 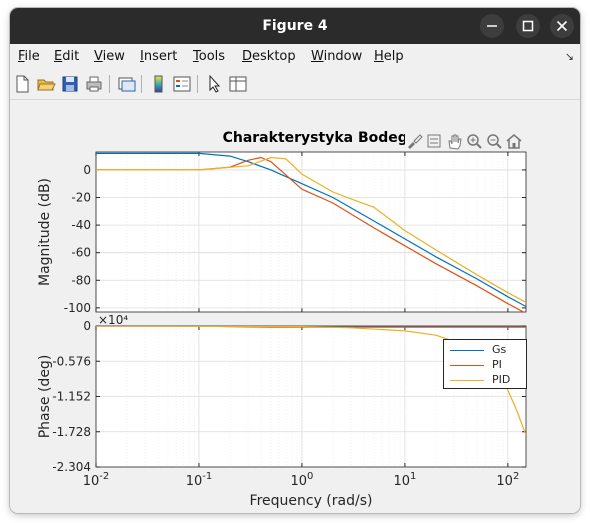 I want to click on x-tick-label: 10², so click(x=507, y=480).